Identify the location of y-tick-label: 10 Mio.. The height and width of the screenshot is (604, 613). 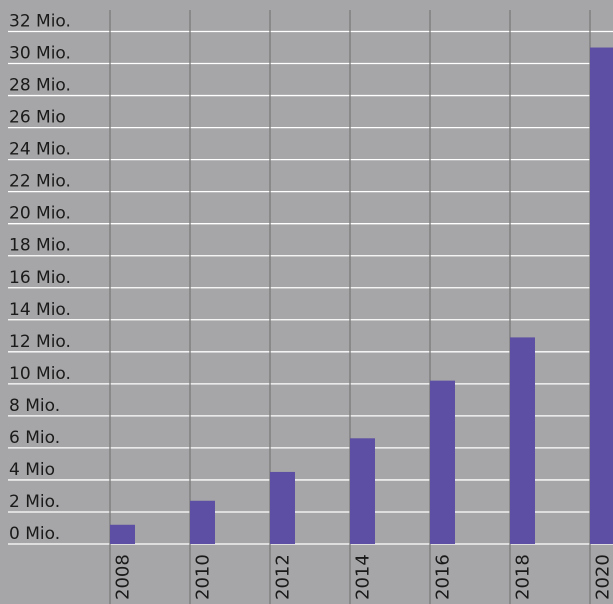
(40, 374).